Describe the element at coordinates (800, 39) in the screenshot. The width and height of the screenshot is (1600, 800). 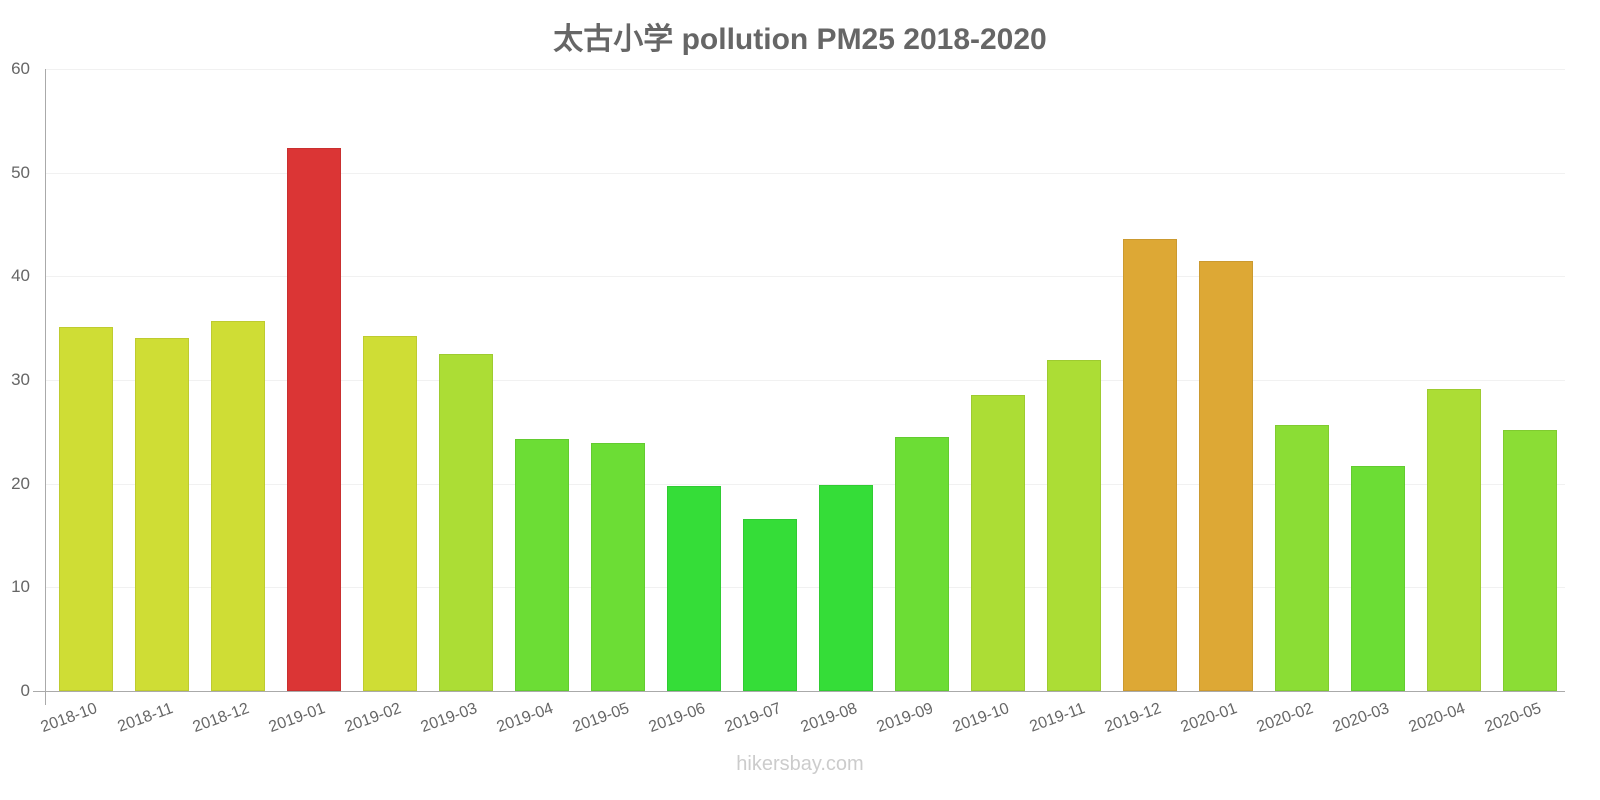
I see `chart-title: 太古小学 pollution PM25 2018-2020` at that location.